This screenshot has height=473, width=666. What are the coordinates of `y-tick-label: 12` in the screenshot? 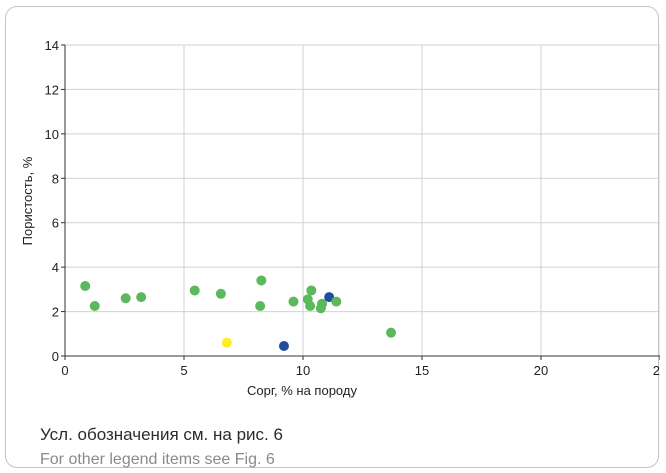 It's located at (52, 89).